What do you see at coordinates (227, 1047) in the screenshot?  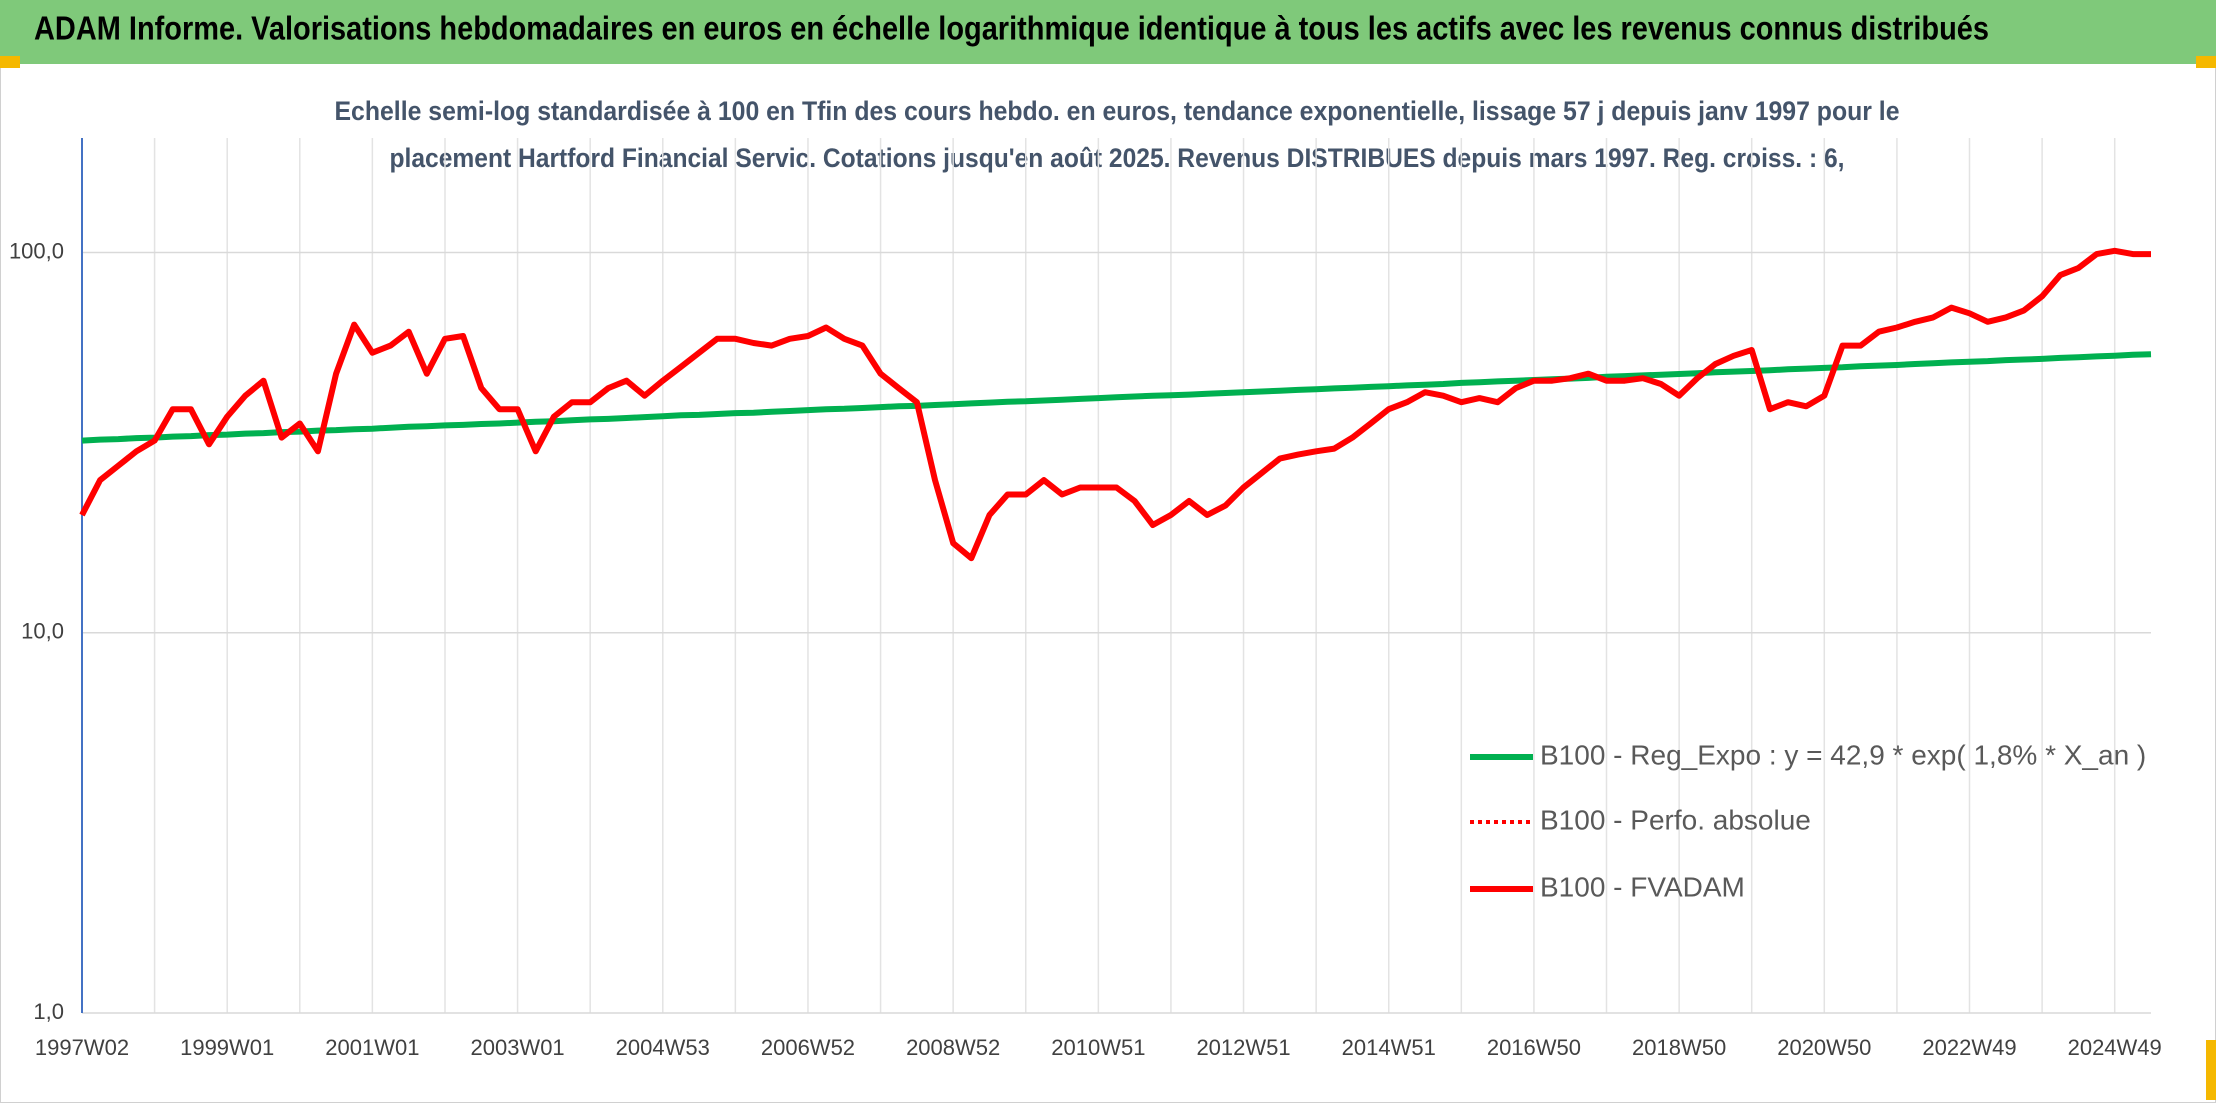 I see `x-tick-label: 1999W01` at bounding box center [227, 1047].